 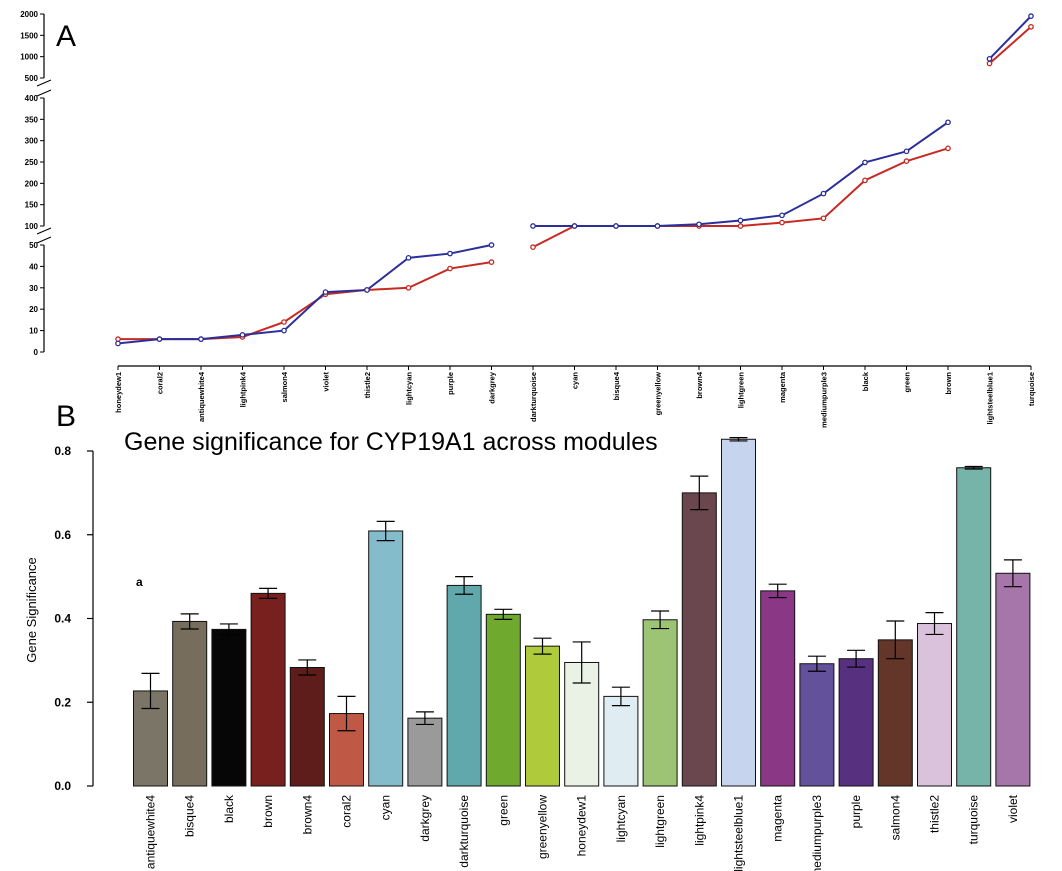 What do you see at coordinates (31, 610) in the screenshot?
I see `y-axis-label: Gene Significance` at bounding box center [31, 610].